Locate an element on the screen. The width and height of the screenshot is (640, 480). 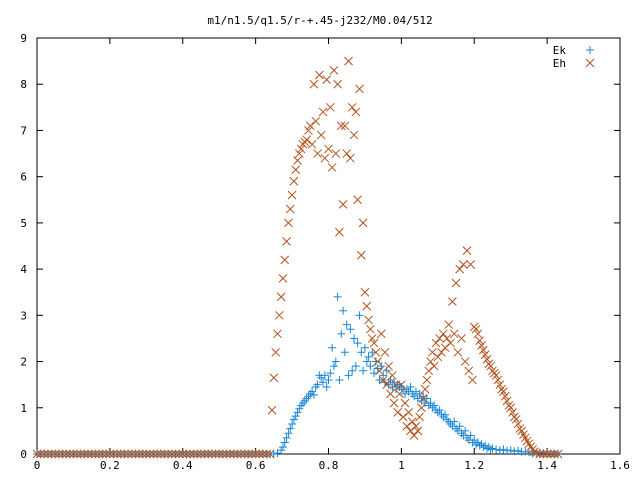
x-tick-label: 1 is located at coordinates (401, 465).